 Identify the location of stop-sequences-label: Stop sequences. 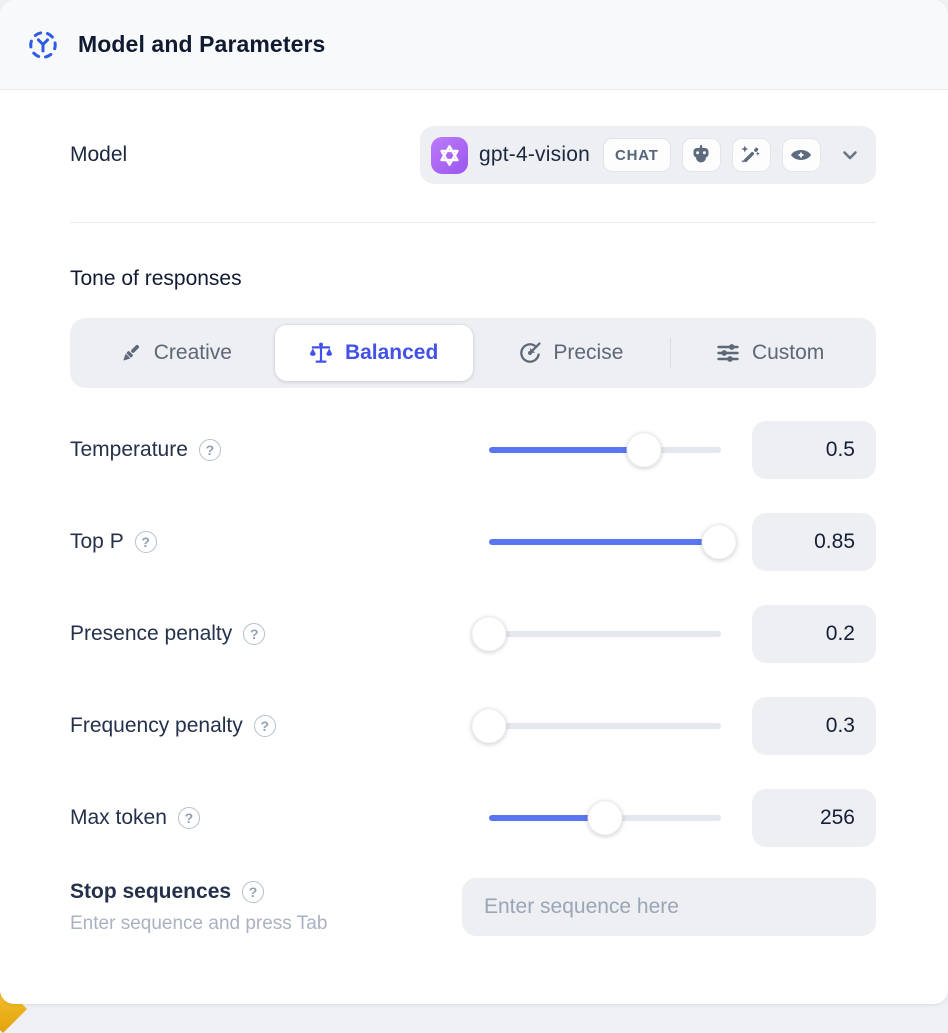
(151, 891).